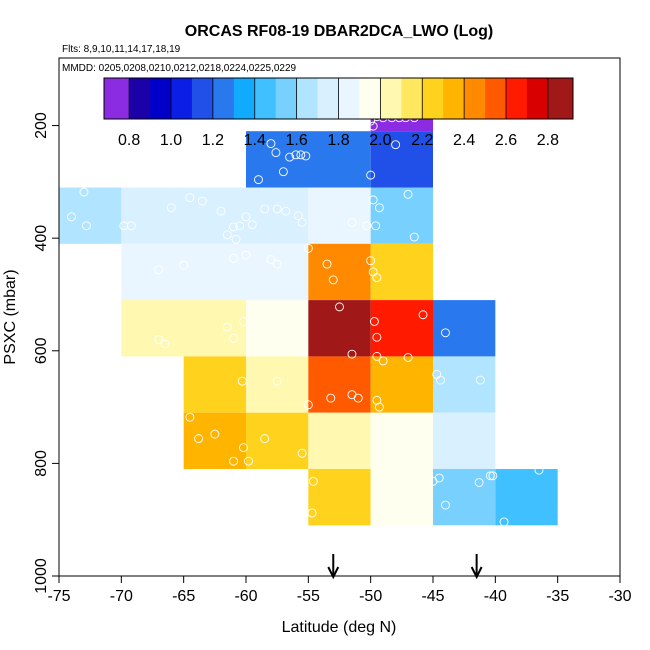 This screenshot has height=650, width=650. Describe the element at coordinates (464, 140) in the screenshot. I see `colorbar-tick-label: 2.4` at that location.